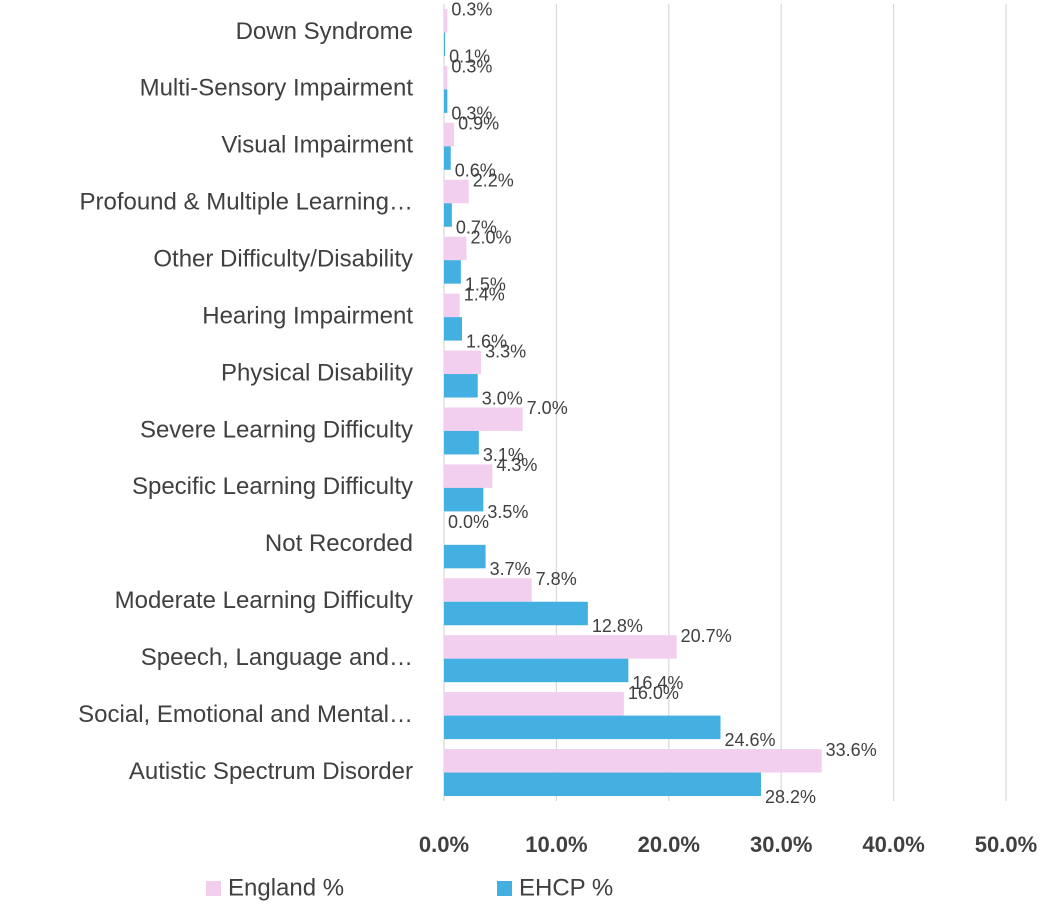  I want to click on category-label: Multi-Sensory Impairment, so click(277, 88).